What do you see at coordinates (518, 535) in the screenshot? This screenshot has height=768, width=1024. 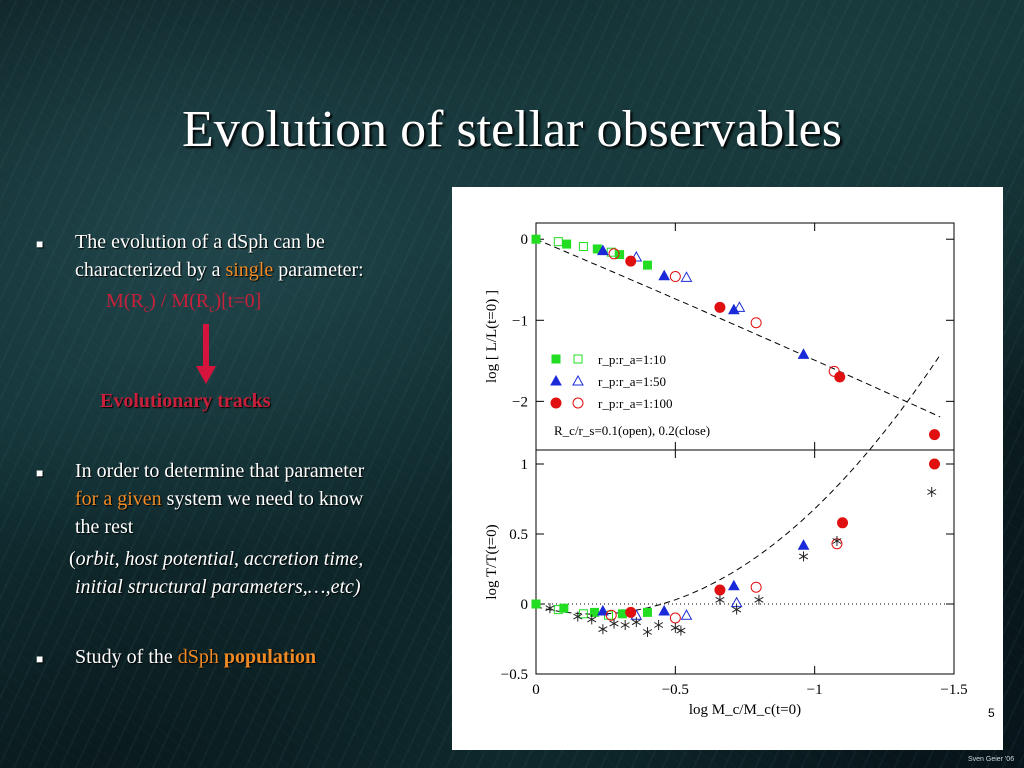 I see `bottom-panel-ytick-label: 0.5` at bounding box center [518, 535].